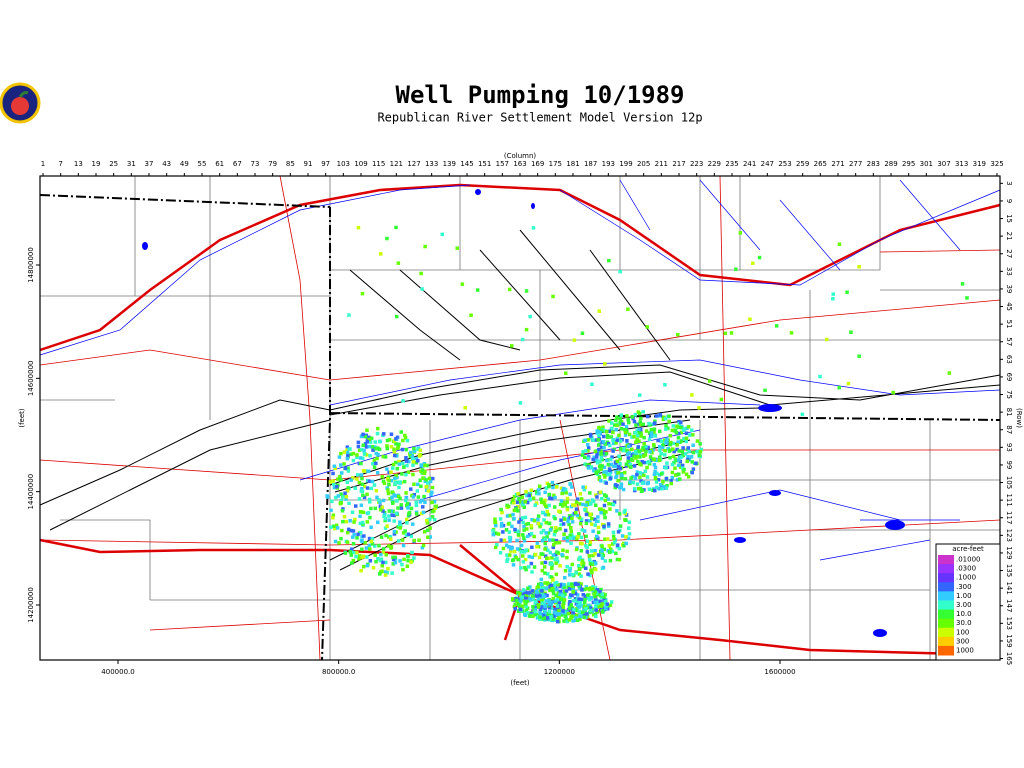  Describe the element at coordinates (855, 164) in the screenshot. I see `column-tick-label: 277` at that location.